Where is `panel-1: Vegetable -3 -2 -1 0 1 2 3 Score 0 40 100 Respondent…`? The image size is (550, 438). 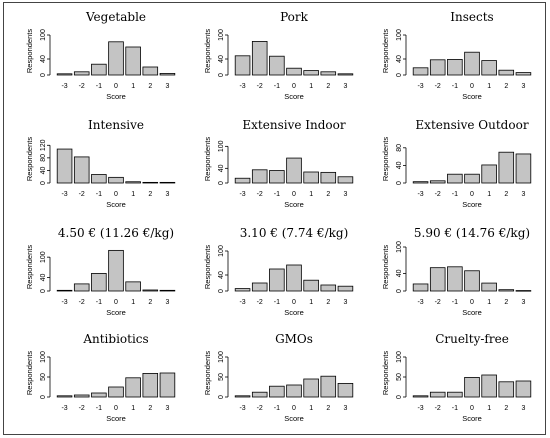 panel-1: Vegetable -3 -2 -1 0 1 2 3 Score 0 40 100 Respondent… is located at coordinates (100, 55).